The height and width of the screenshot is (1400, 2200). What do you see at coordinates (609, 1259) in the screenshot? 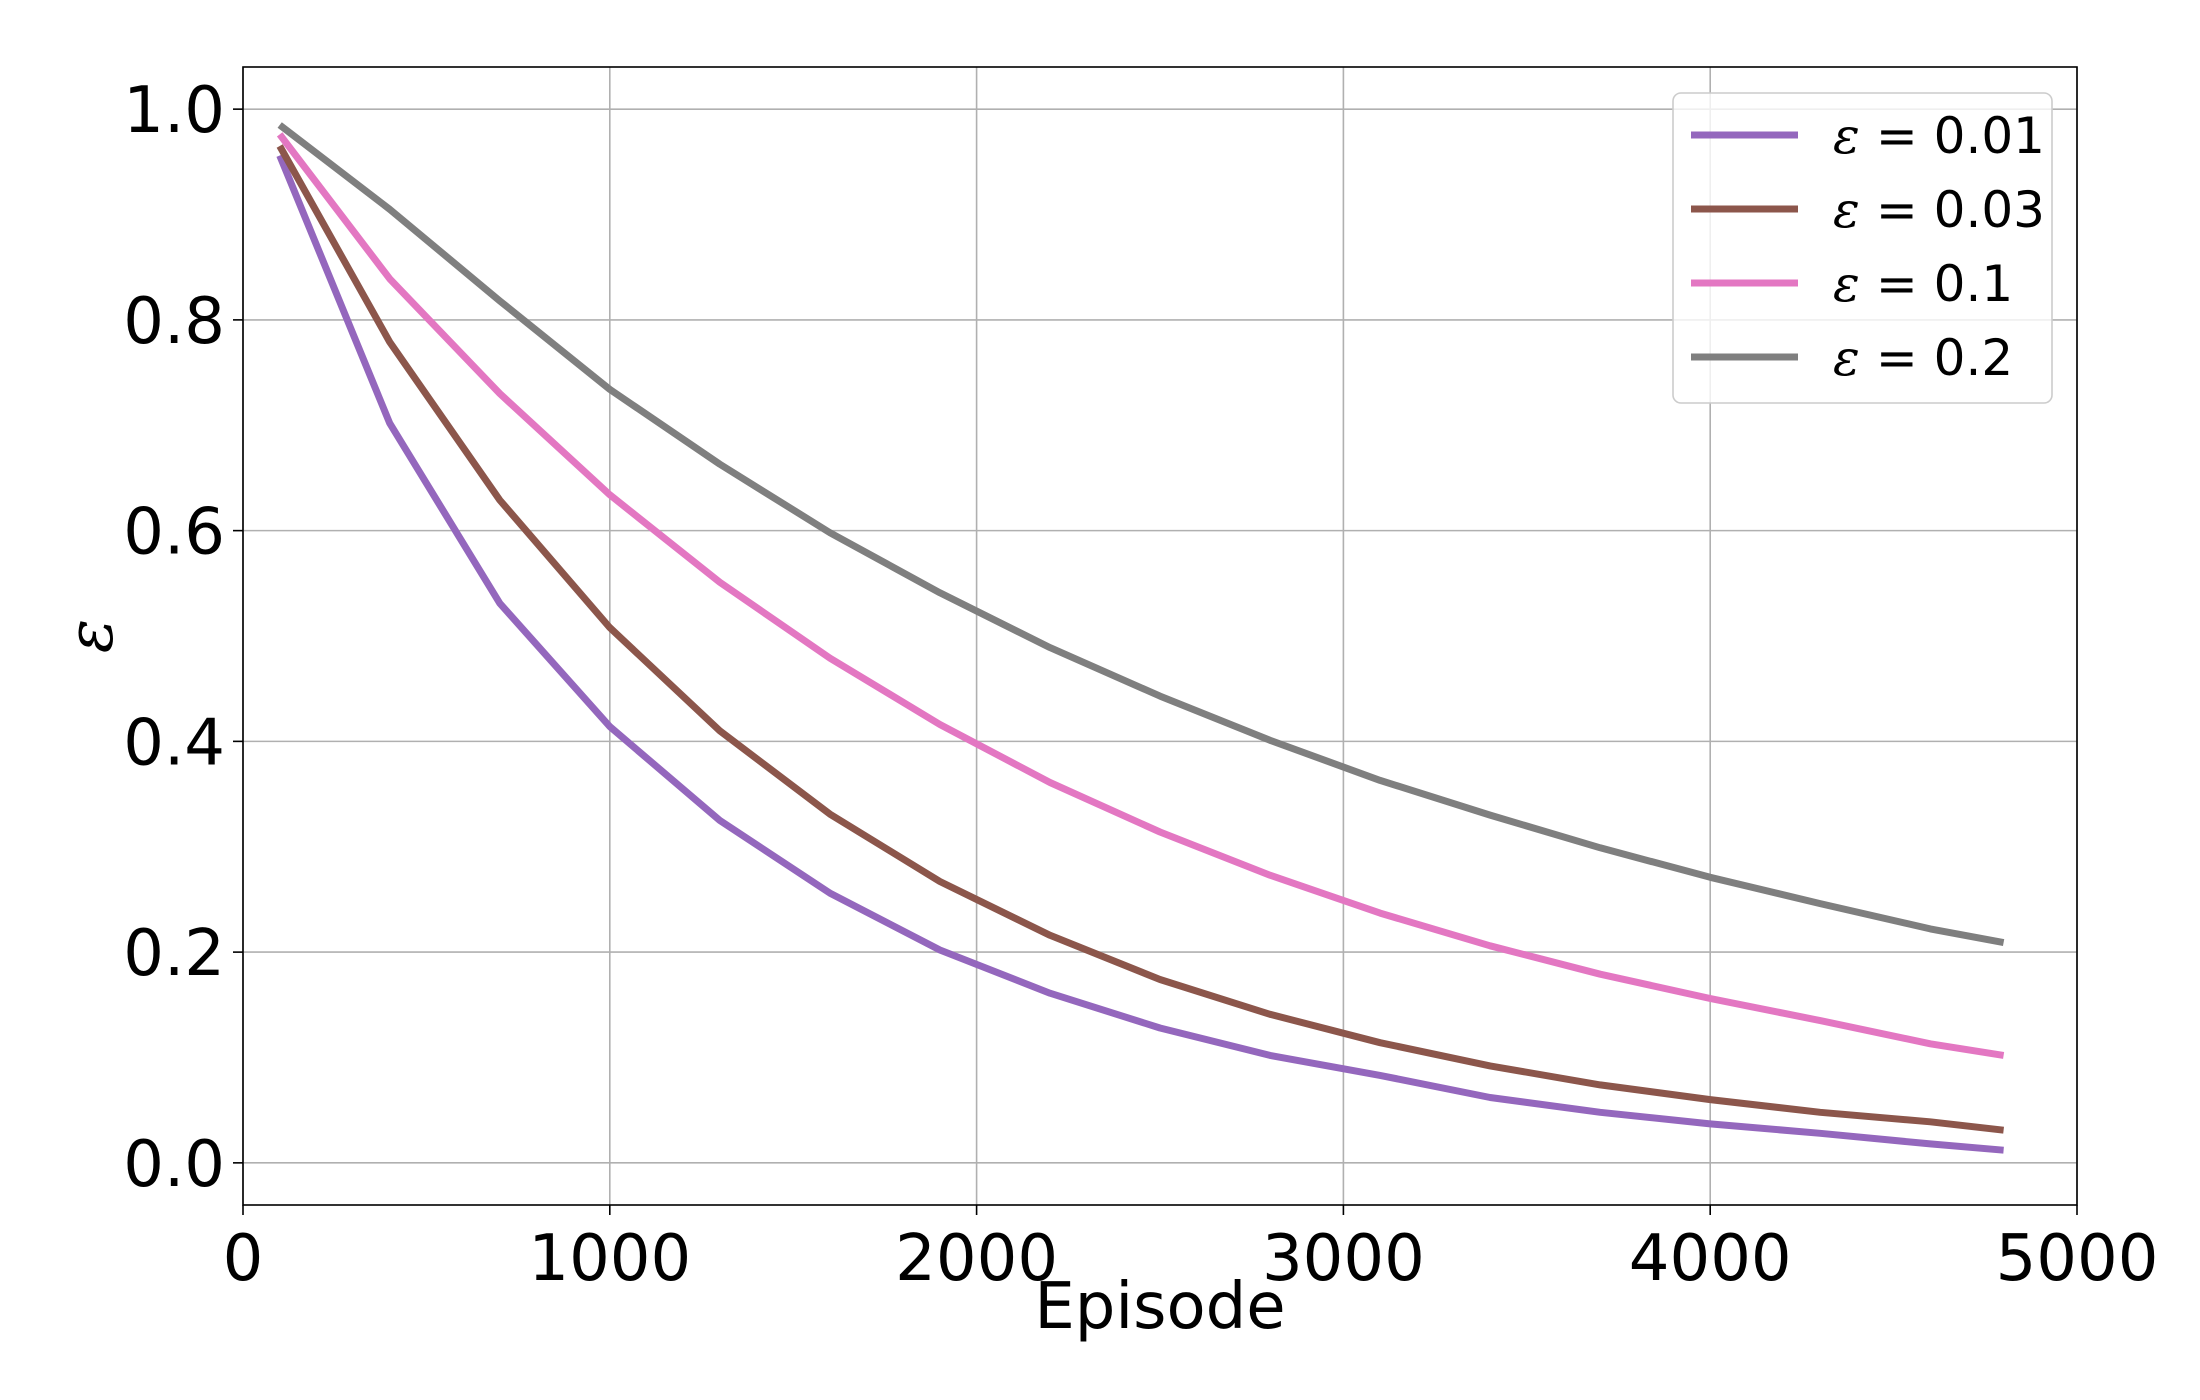
I see `x-tick-label: 1000` at bounding box center [609, 1259].